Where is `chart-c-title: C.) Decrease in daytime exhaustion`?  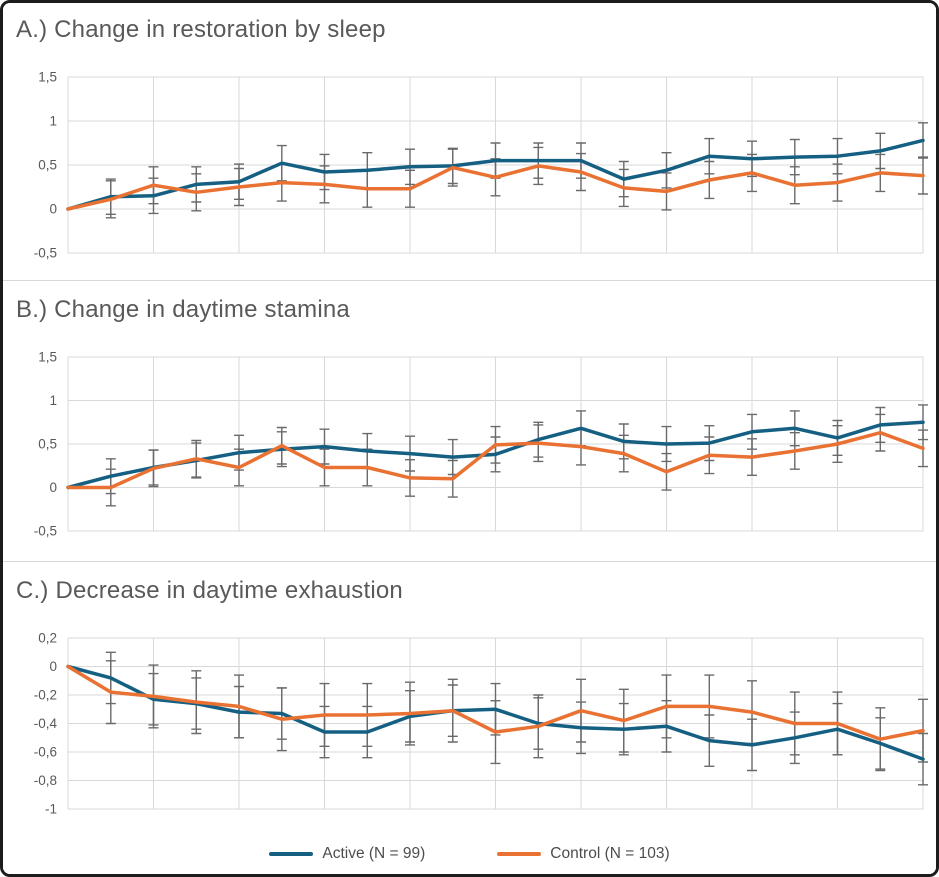
chart-c-title: C.) Decrease in daytime exhaustion is located at coordinates (209, 590).